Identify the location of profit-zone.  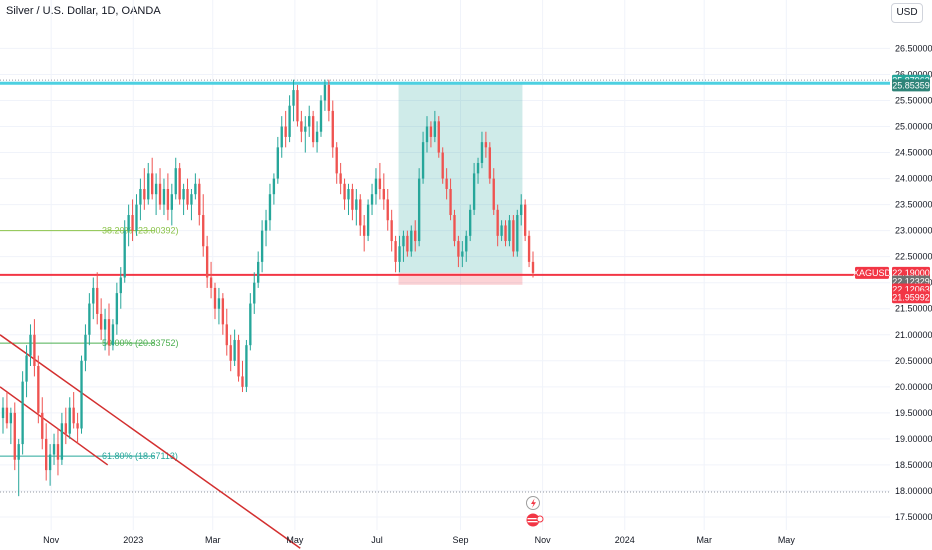
(460, 178).